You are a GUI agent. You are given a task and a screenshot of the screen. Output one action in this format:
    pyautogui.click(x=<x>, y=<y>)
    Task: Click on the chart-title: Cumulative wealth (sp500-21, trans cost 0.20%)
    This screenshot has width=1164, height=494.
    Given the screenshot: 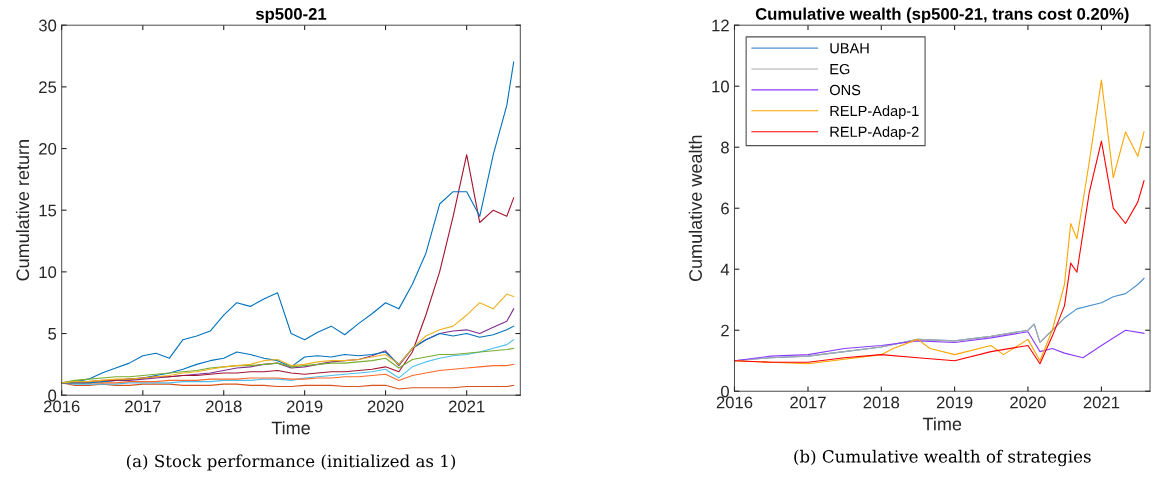 What is the action you would take?
    pyautogui.click(x=942, y=15)
    